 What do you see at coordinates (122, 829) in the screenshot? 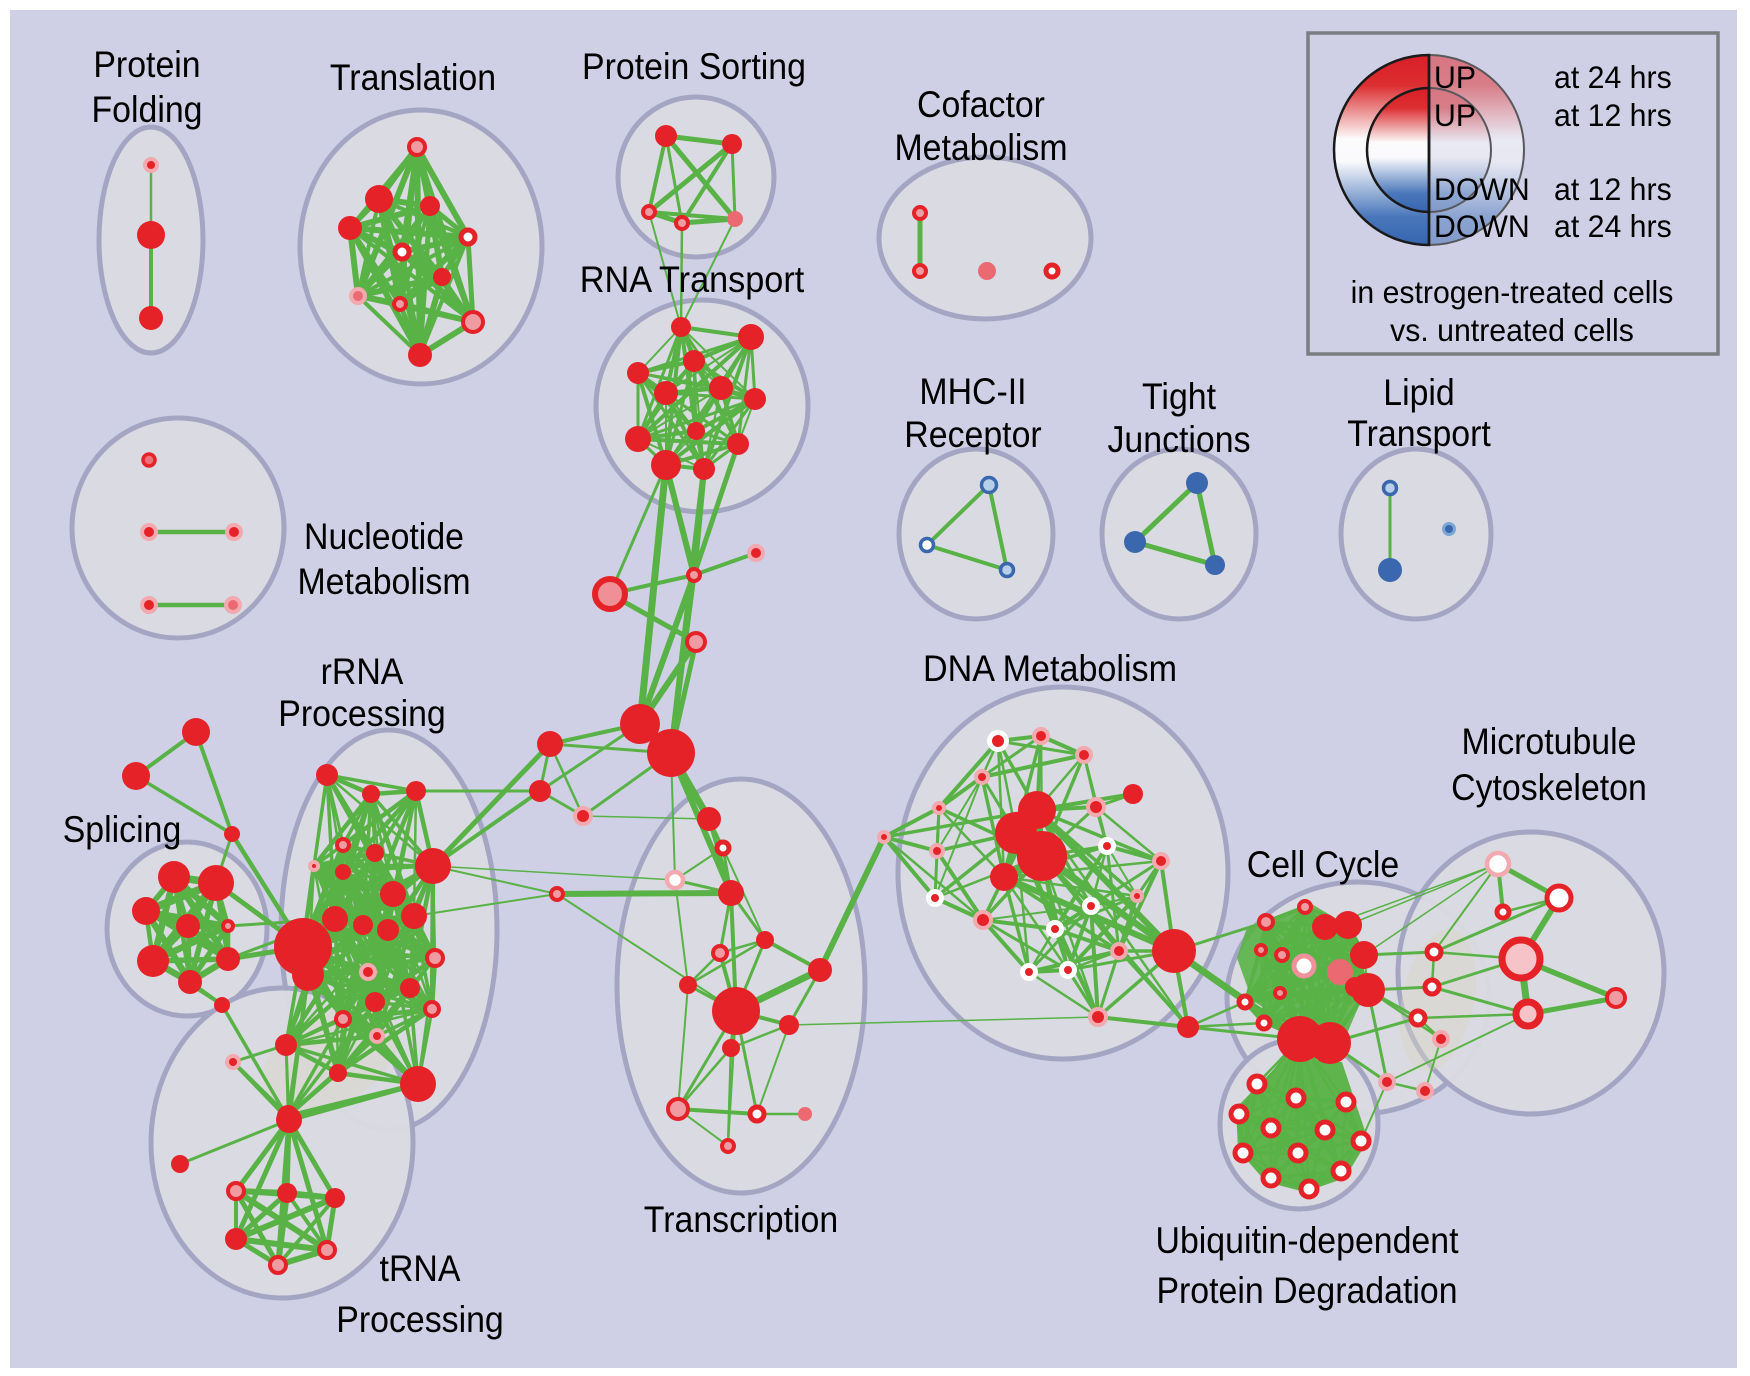
I see `svg-text: Splicing` at bounding box center [122, 829].